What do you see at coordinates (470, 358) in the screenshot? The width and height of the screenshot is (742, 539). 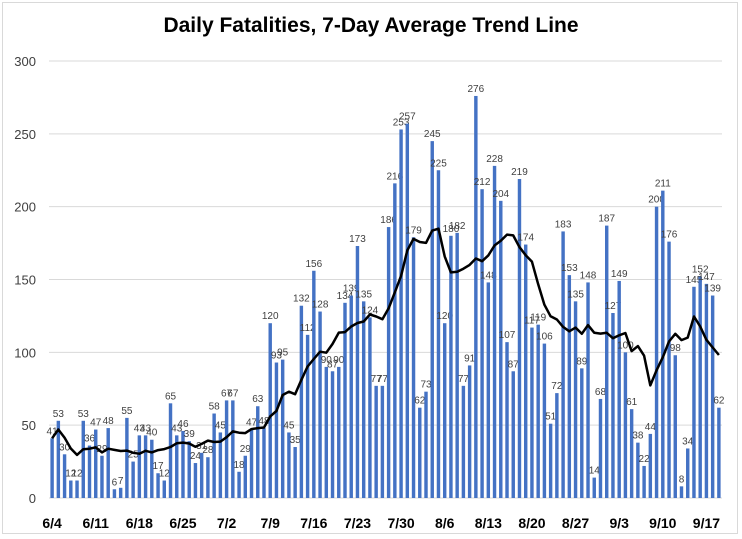 I see `data-label: 91` at bounding box center [470, 358].